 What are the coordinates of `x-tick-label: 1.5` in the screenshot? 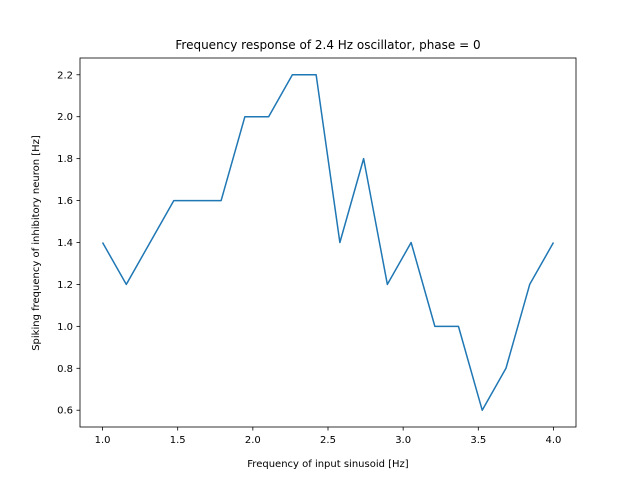 It's located at (178, 440).